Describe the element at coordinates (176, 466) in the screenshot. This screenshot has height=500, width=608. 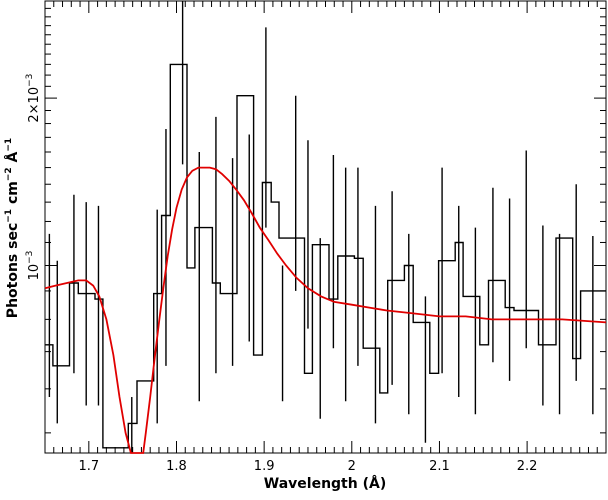
I see `x-tick-label: 1.8` at that location.